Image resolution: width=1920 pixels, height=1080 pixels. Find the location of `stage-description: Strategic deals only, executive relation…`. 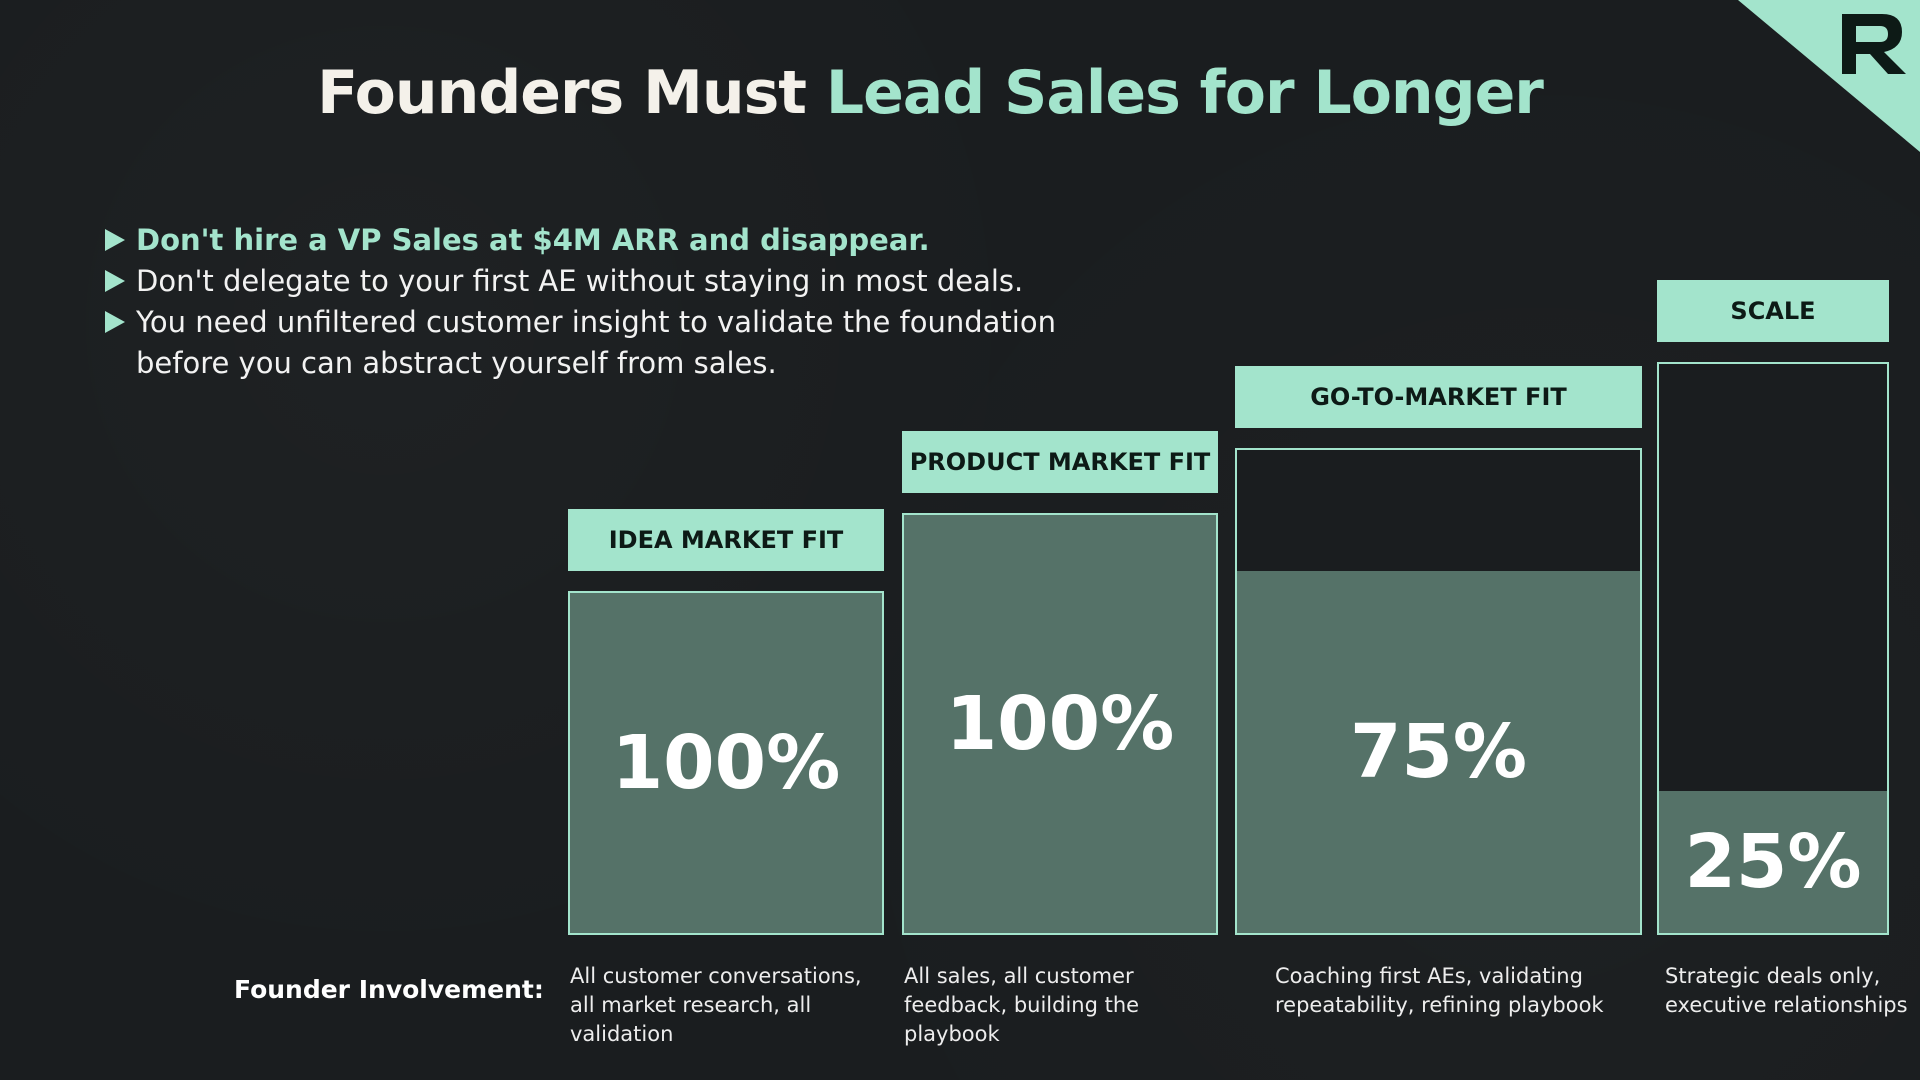

stage-description: Strategic deals only, executive relation… is located at coordinates (1786, 990).